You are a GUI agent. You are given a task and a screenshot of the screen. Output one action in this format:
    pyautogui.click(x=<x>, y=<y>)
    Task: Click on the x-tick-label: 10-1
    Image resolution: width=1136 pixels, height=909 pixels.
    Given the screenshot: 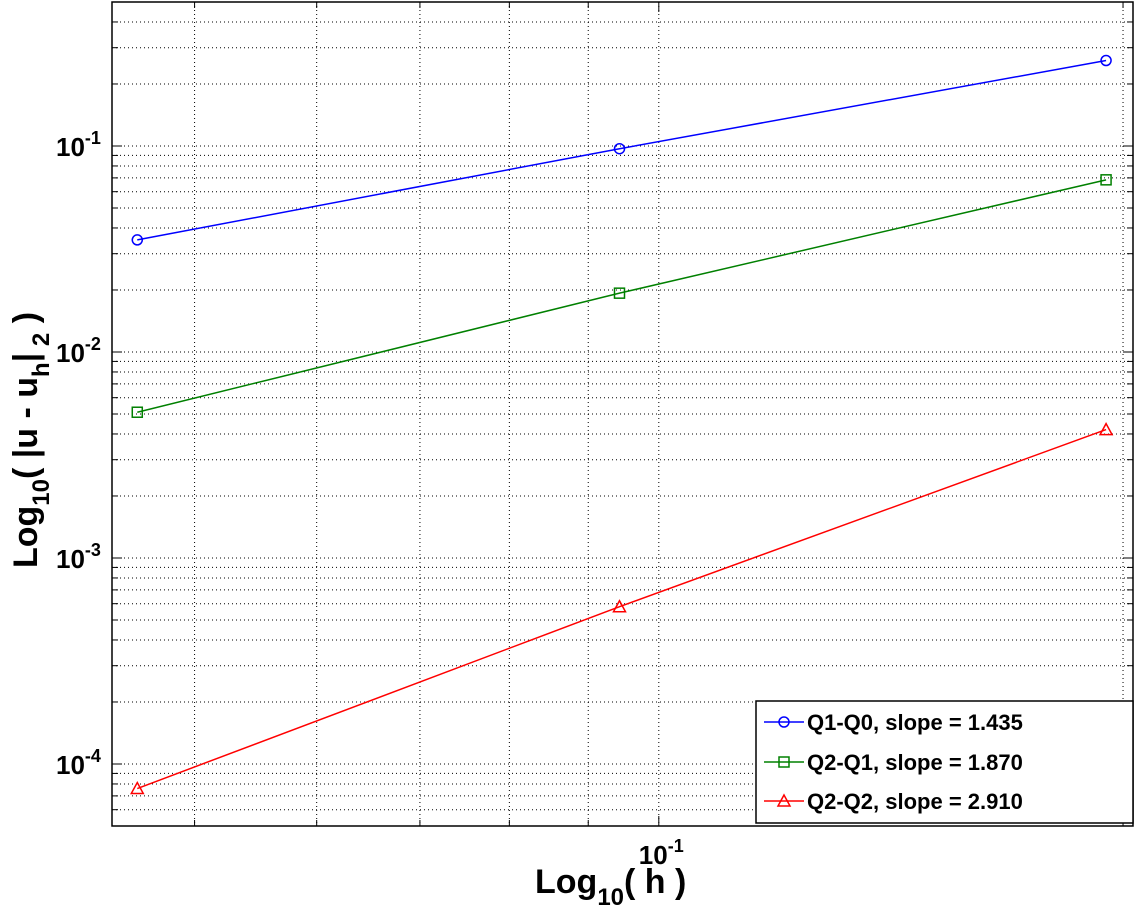 What is the action you would take?
    pyautogui.click(x=661, y=853)
    